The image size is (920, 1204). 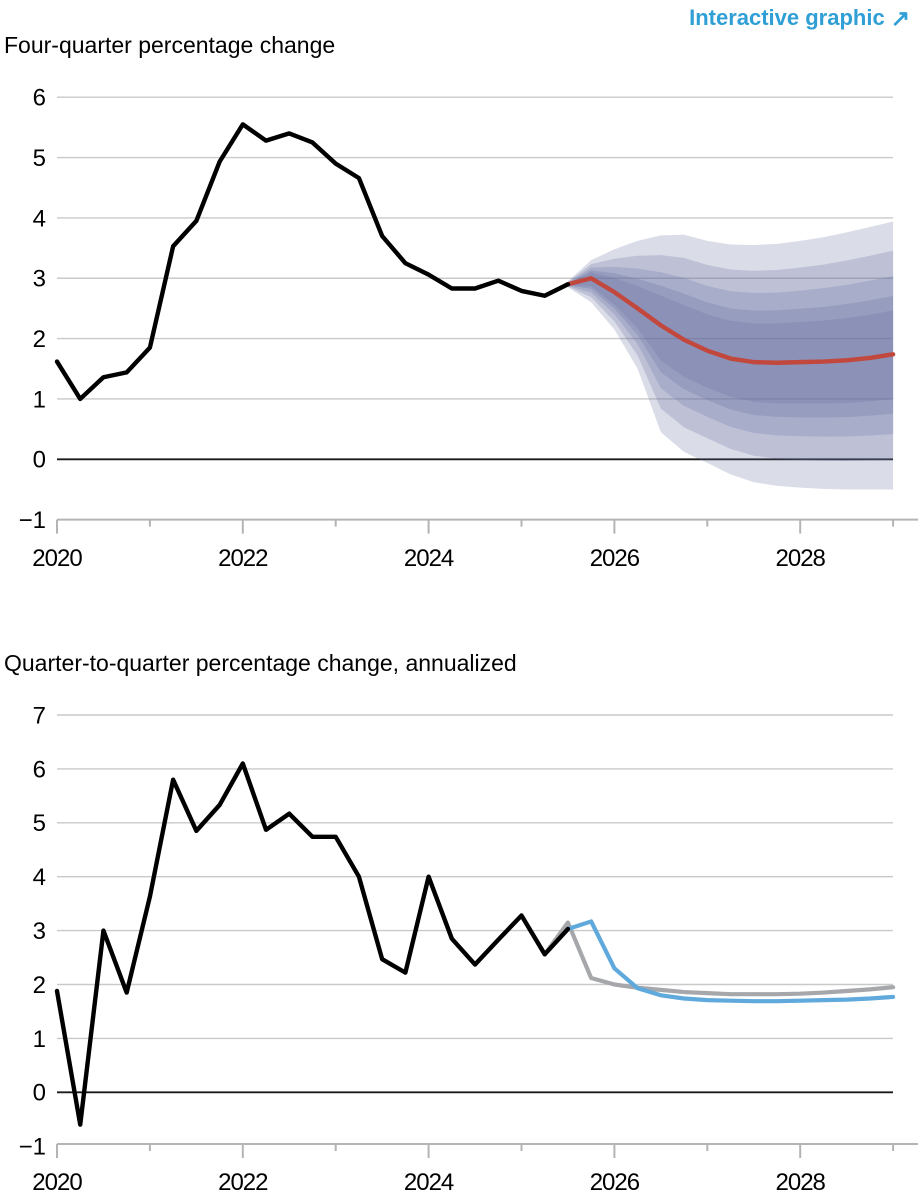 I want to click on forecast-mean-line, so click(x=730, y=320).